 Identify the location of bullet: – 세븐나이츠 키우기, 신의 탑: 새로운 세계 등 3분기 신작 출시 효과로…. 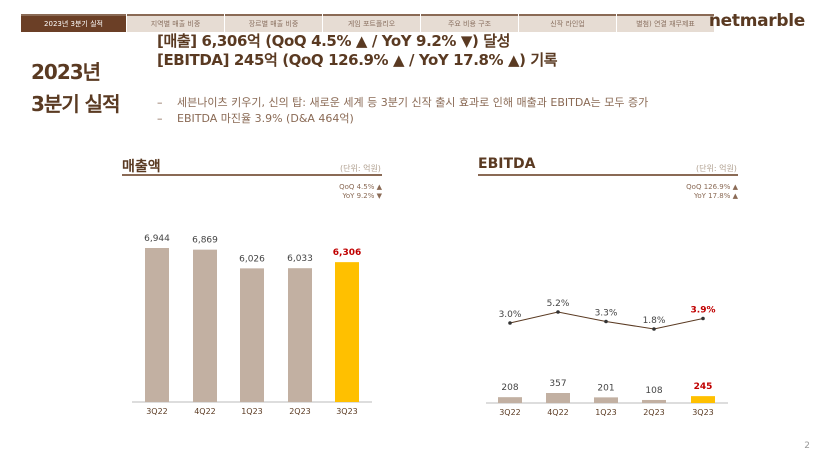
(403, 102).